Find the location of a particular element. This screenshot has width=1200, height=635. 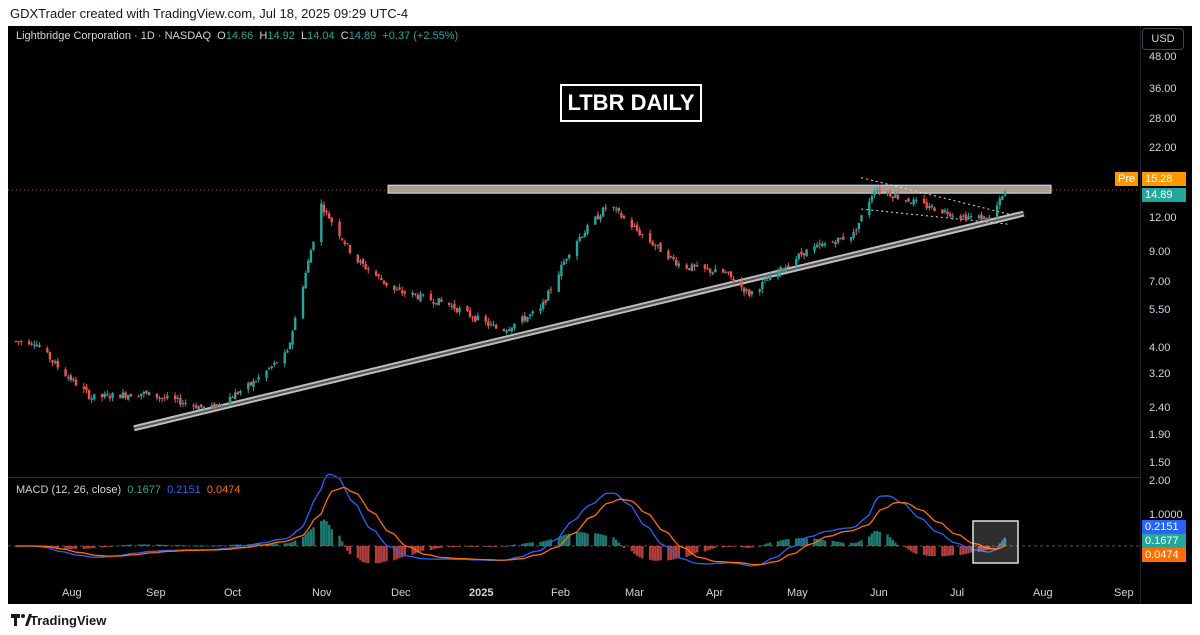

pane-divider is located at coordinates (574, 477).